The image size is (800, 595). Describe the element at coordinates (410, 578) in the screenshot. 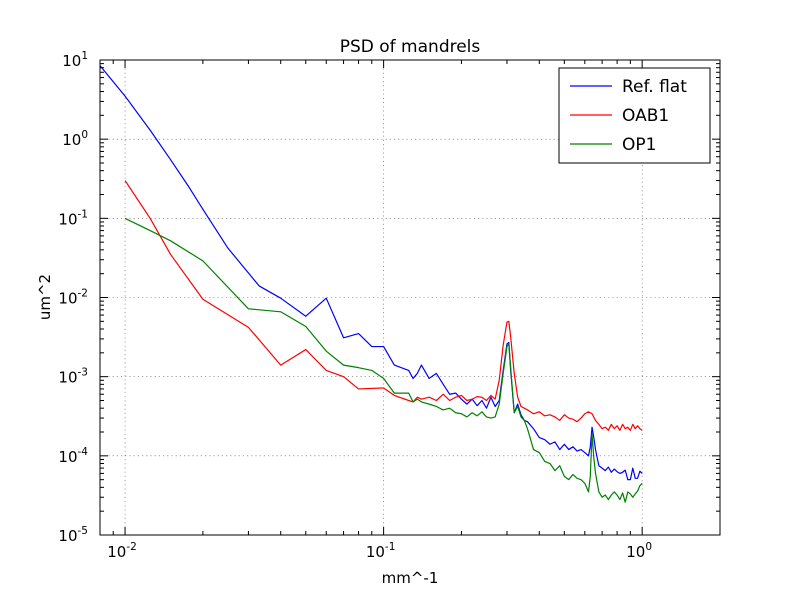

I see `x-axis-label: mm^-1` at that location.